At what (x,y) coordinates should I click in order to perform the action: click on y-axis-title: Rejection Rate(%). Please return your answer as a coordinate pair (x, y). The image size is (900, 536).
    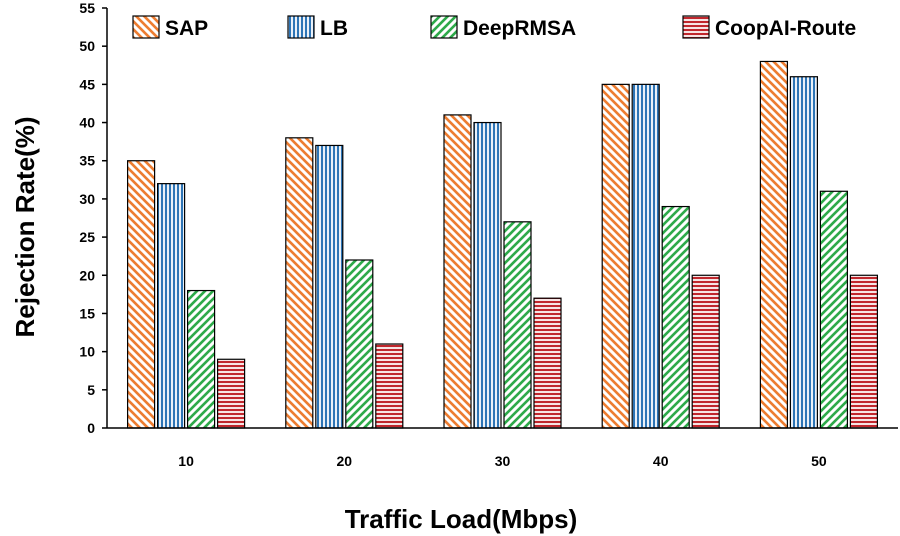
    Looking at the image, I should click on (25, 226).